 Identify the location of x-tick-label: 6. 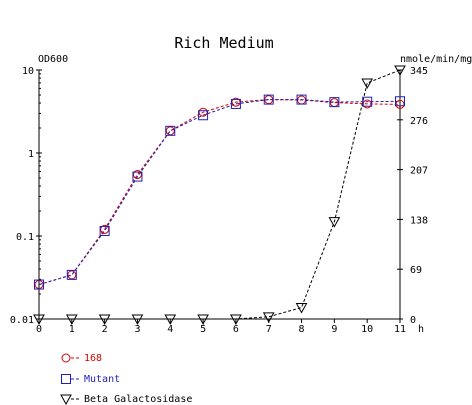
(236, 329).